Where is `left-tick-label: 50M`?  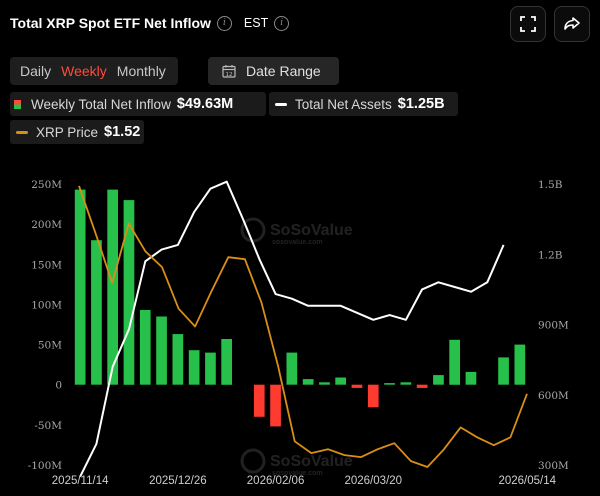
left-tick-label: 50M is located at coordinates (50, 346).